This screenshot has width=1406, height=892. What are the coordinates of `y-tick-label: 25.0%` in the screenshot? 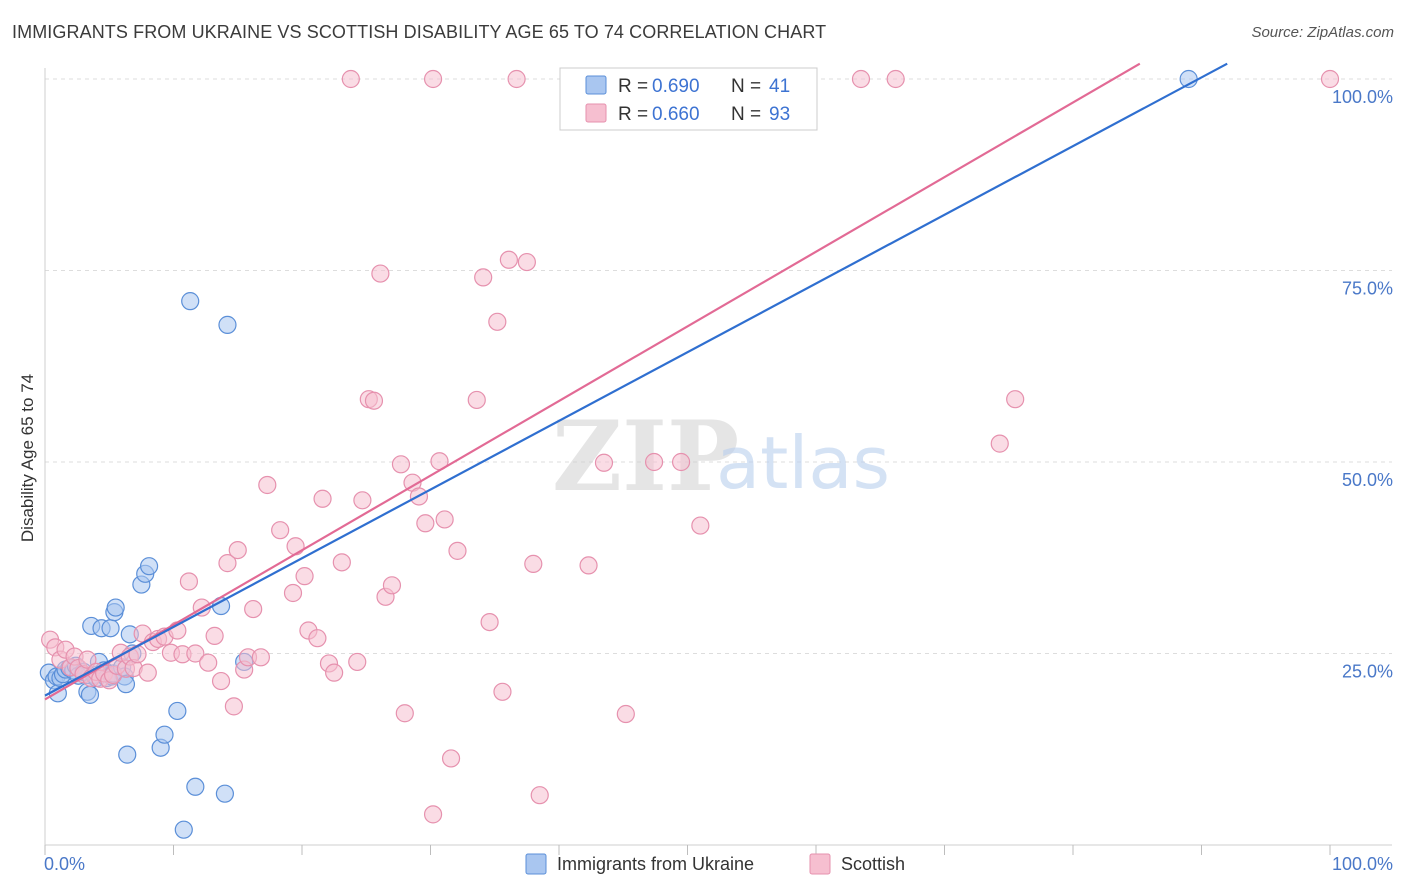 It's located at (1367, 672).